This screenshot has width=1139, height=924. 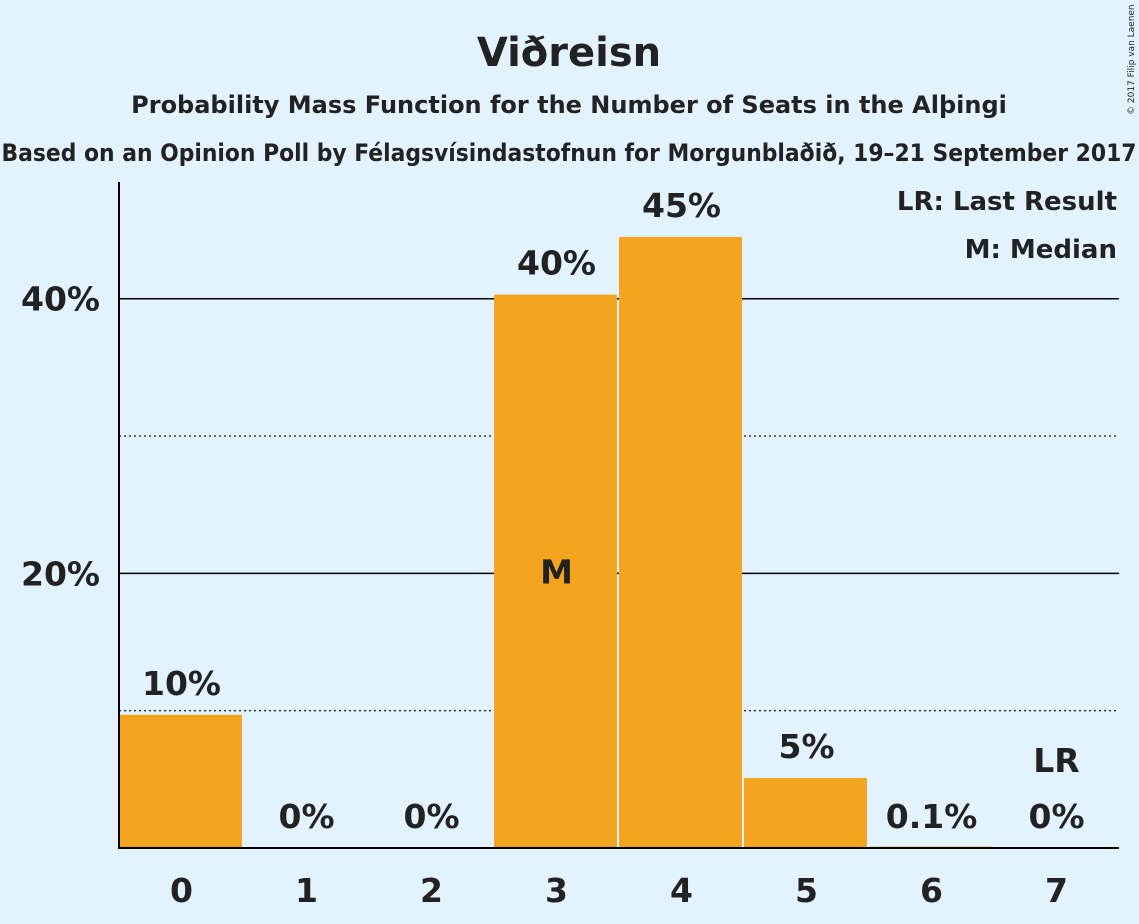 I want to click on y-tick-label-40: 40%, so click(x=60, y=299).